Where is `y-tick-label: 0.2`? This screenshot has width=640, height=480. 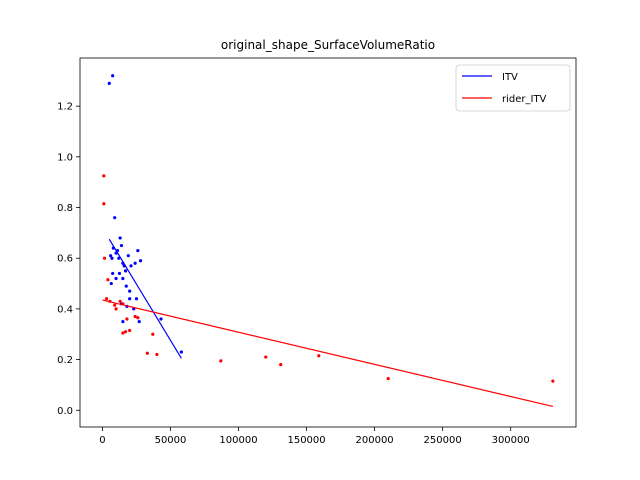
y-tick-label: 0.2 is located at coordinates (65, 360).